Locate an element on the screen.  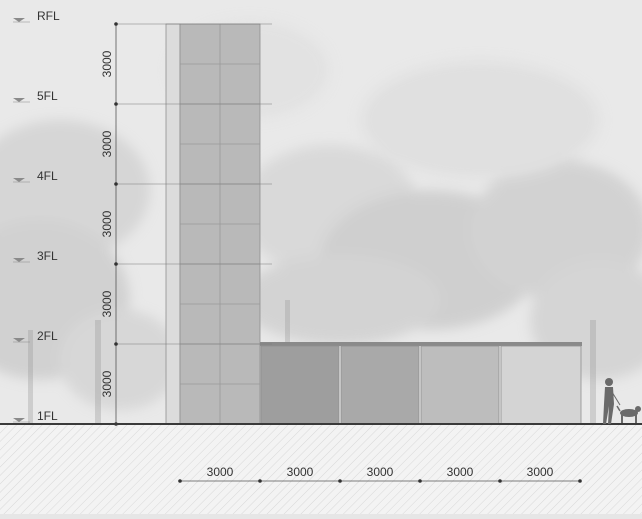
floor-level-label: RFL is located at coordinates (48, 16).